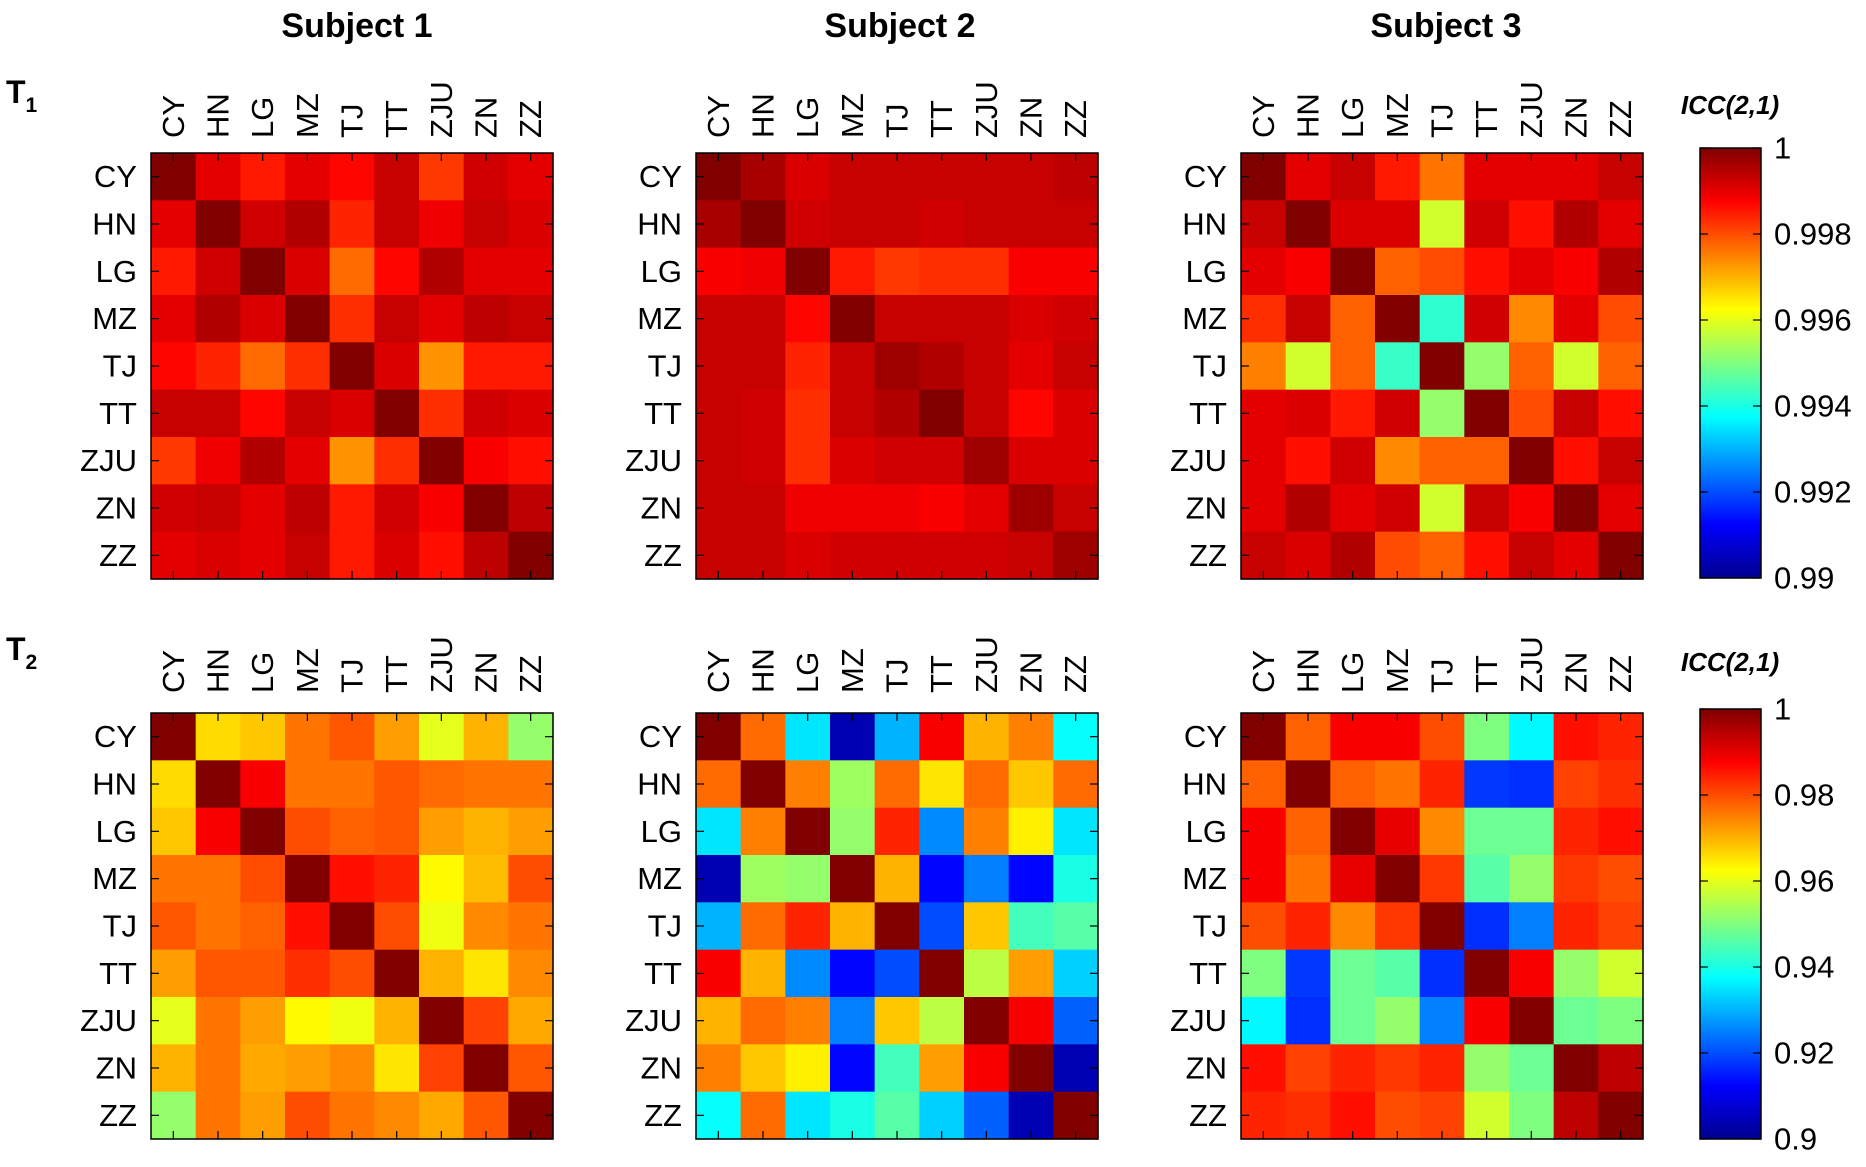  What do you see at coordinates (263, 271) in the screenshot?
I see `heatmap-cell-lg-lg` at bounding box center [263, 271].